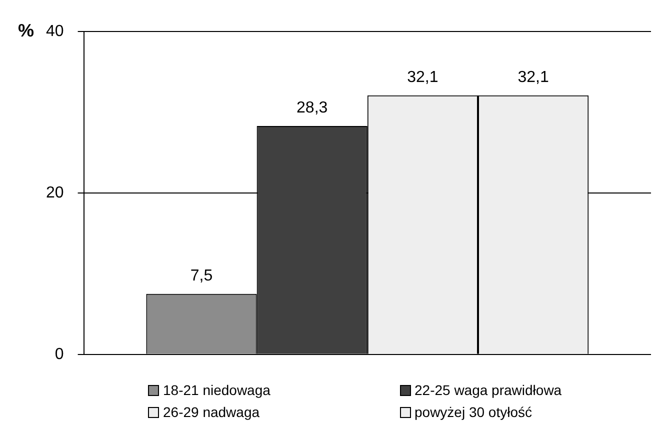  What do you see at coordinates (55, 193) in the screenshot?
I see `y-tick-label: 20` at bounding box center [55, 193].